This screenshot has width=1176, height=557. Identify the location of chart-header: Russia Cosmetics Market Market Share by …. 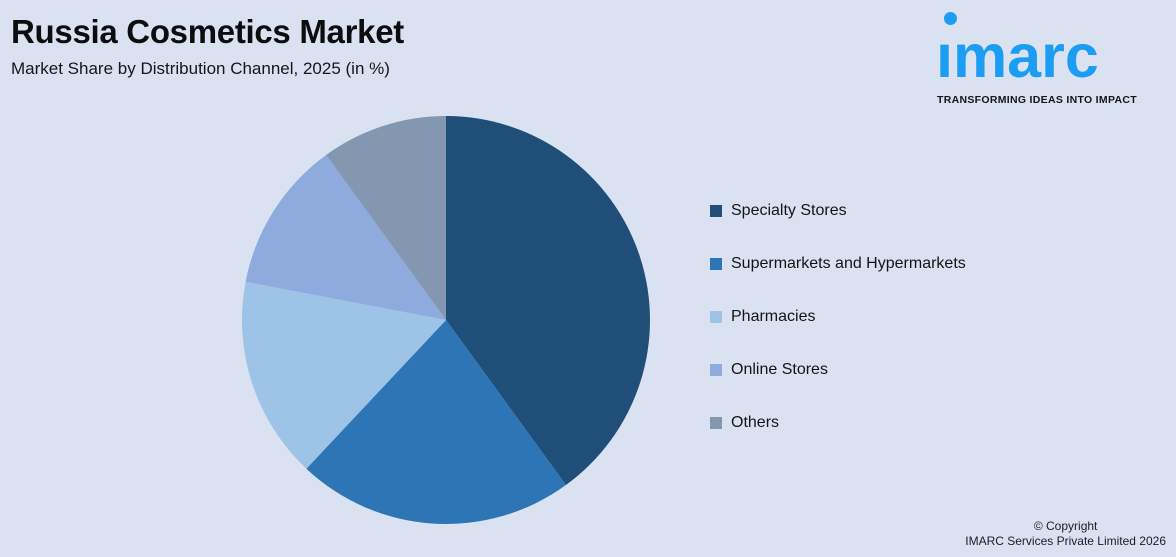
(207, 46).